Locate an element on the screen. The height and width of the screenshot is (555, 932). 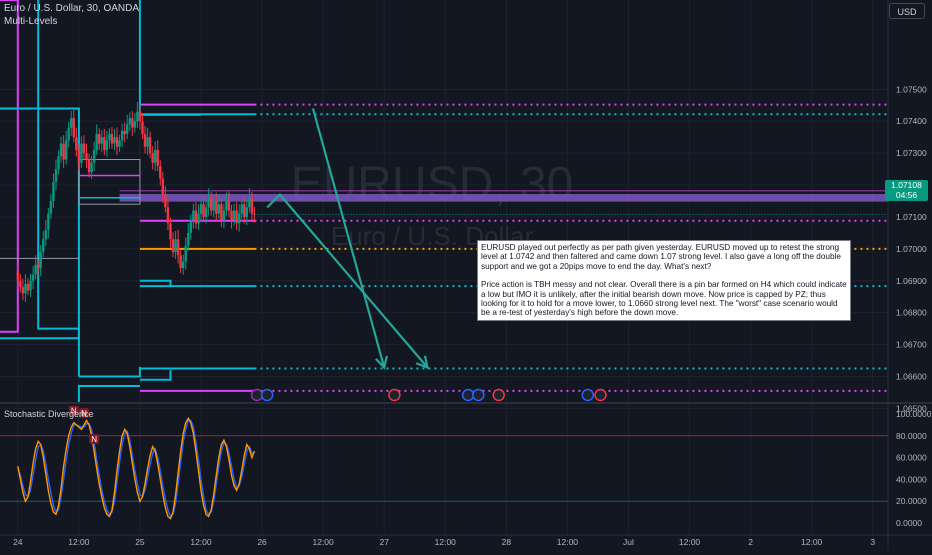
price-tick-label: 1.06600 is located at coordinates (911, 376).